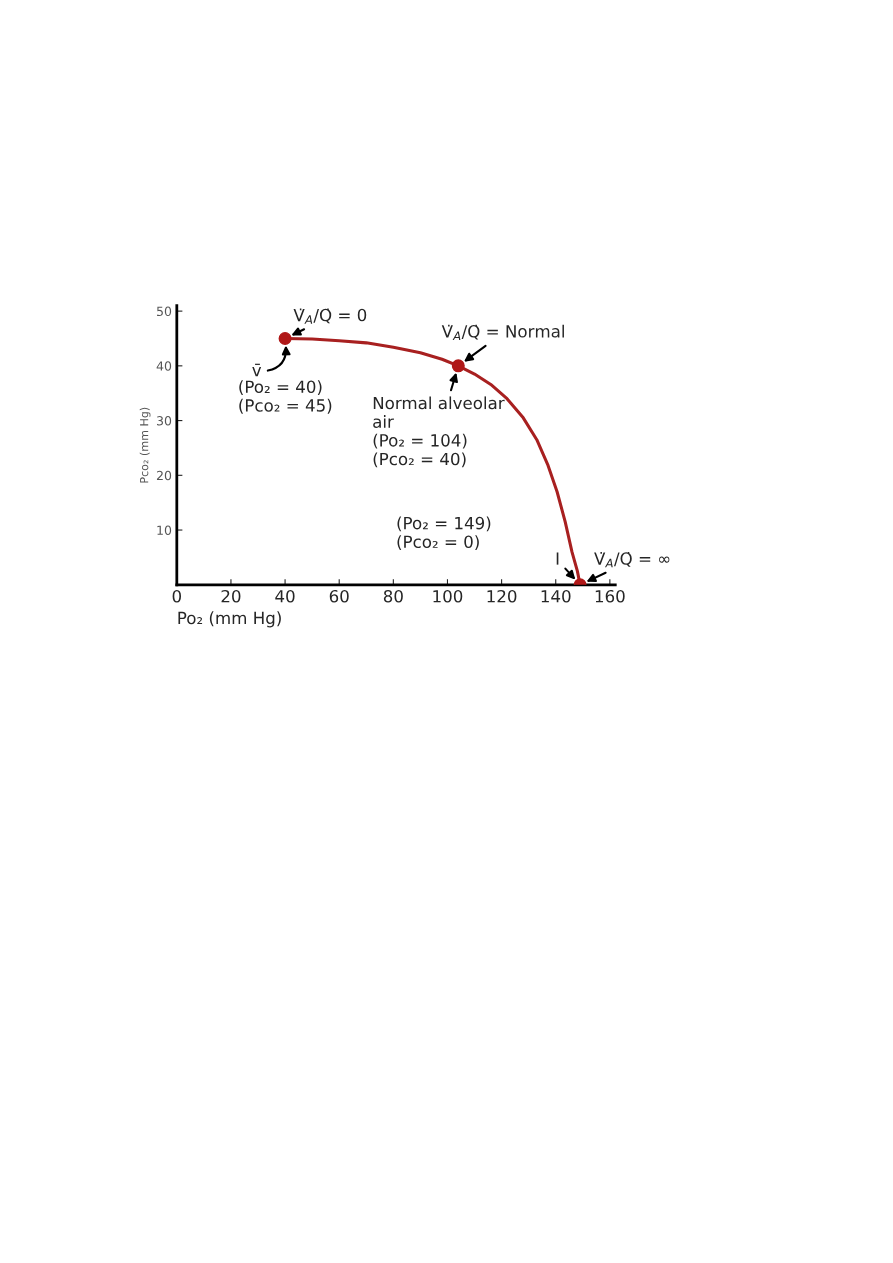 This screenshot has height=1263, width=893. What do you see at coordinates (444, 533) in the screenshot?
I see `annotation: (Po₂ = 149) (Pco₂ = 0)` at bounding box center [444, 533].